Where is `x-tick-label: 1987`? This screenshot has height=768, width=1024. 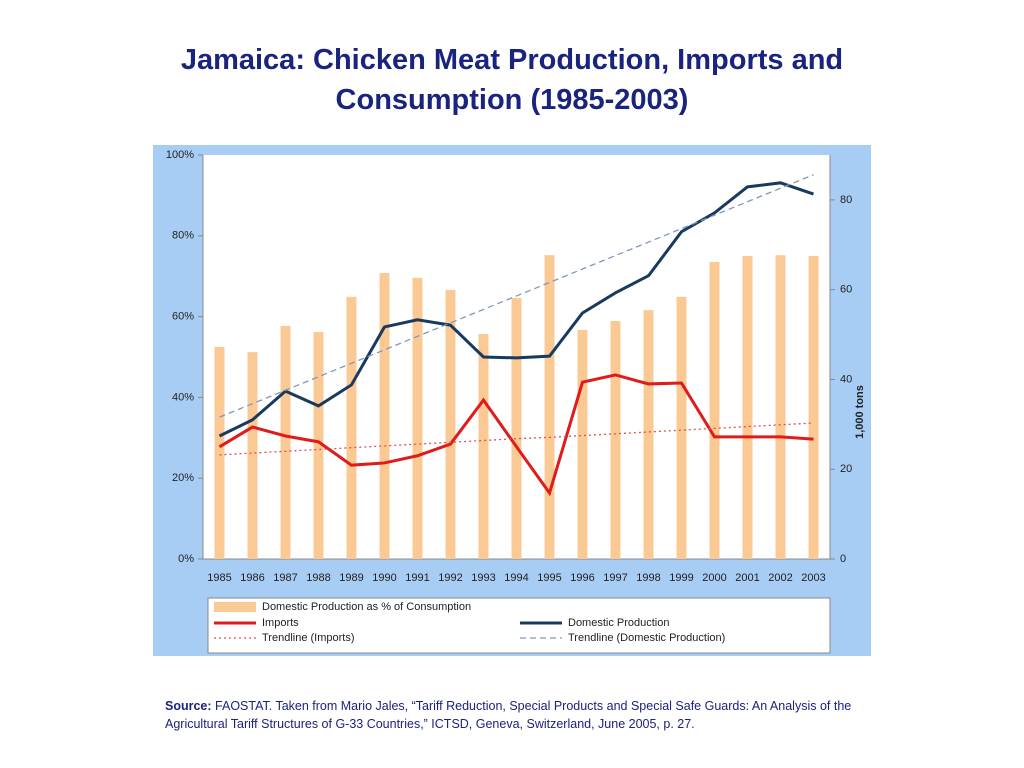
x-tick-label: 1987 is located at coordinates (285, 578).